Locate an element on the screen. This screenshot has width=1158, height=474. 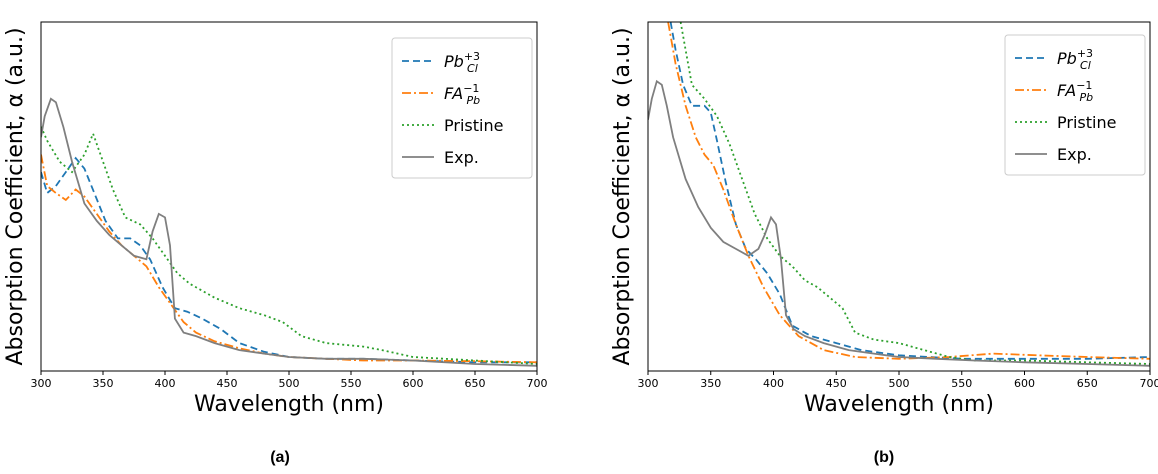
panel-label: (a) is located at coordinates (280, 457).